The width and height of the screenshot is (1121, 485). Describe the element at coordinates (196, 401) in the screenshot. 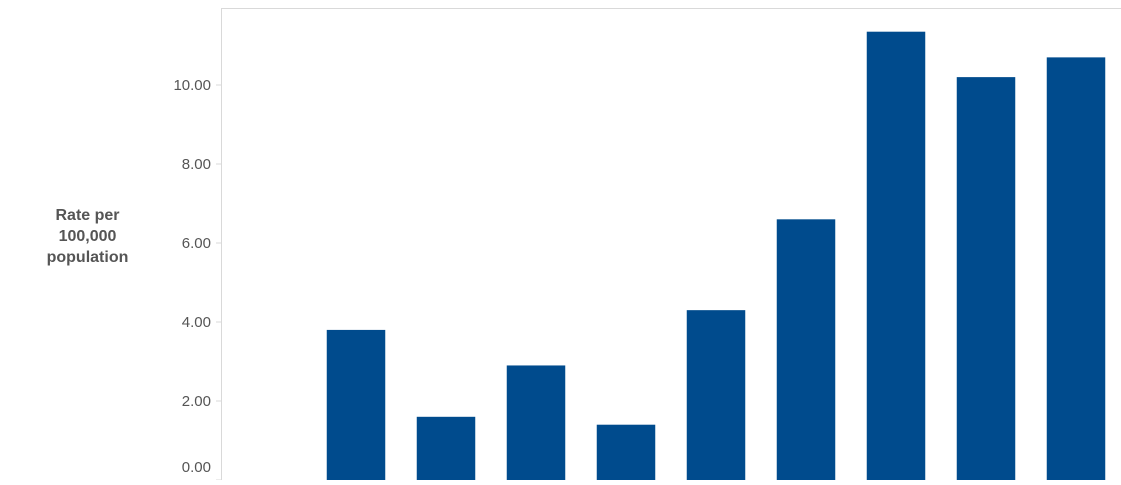

I see `y-tick-label: 2.00` at that location.